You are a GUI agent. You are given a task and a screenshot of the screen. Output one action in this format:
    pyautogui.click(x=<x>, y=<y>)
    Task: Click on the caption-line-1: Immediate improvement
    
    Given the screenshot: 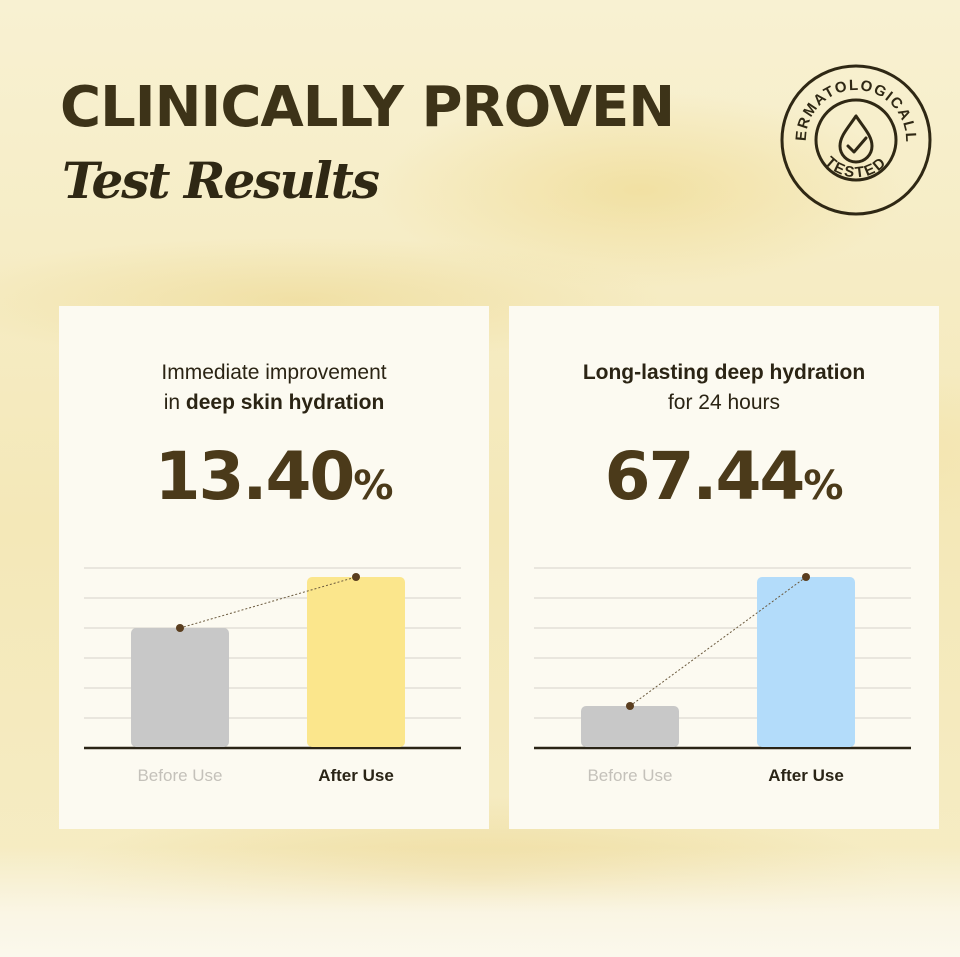 What is the action you would take?
    pyautogui.click(x=274, y=372)
    